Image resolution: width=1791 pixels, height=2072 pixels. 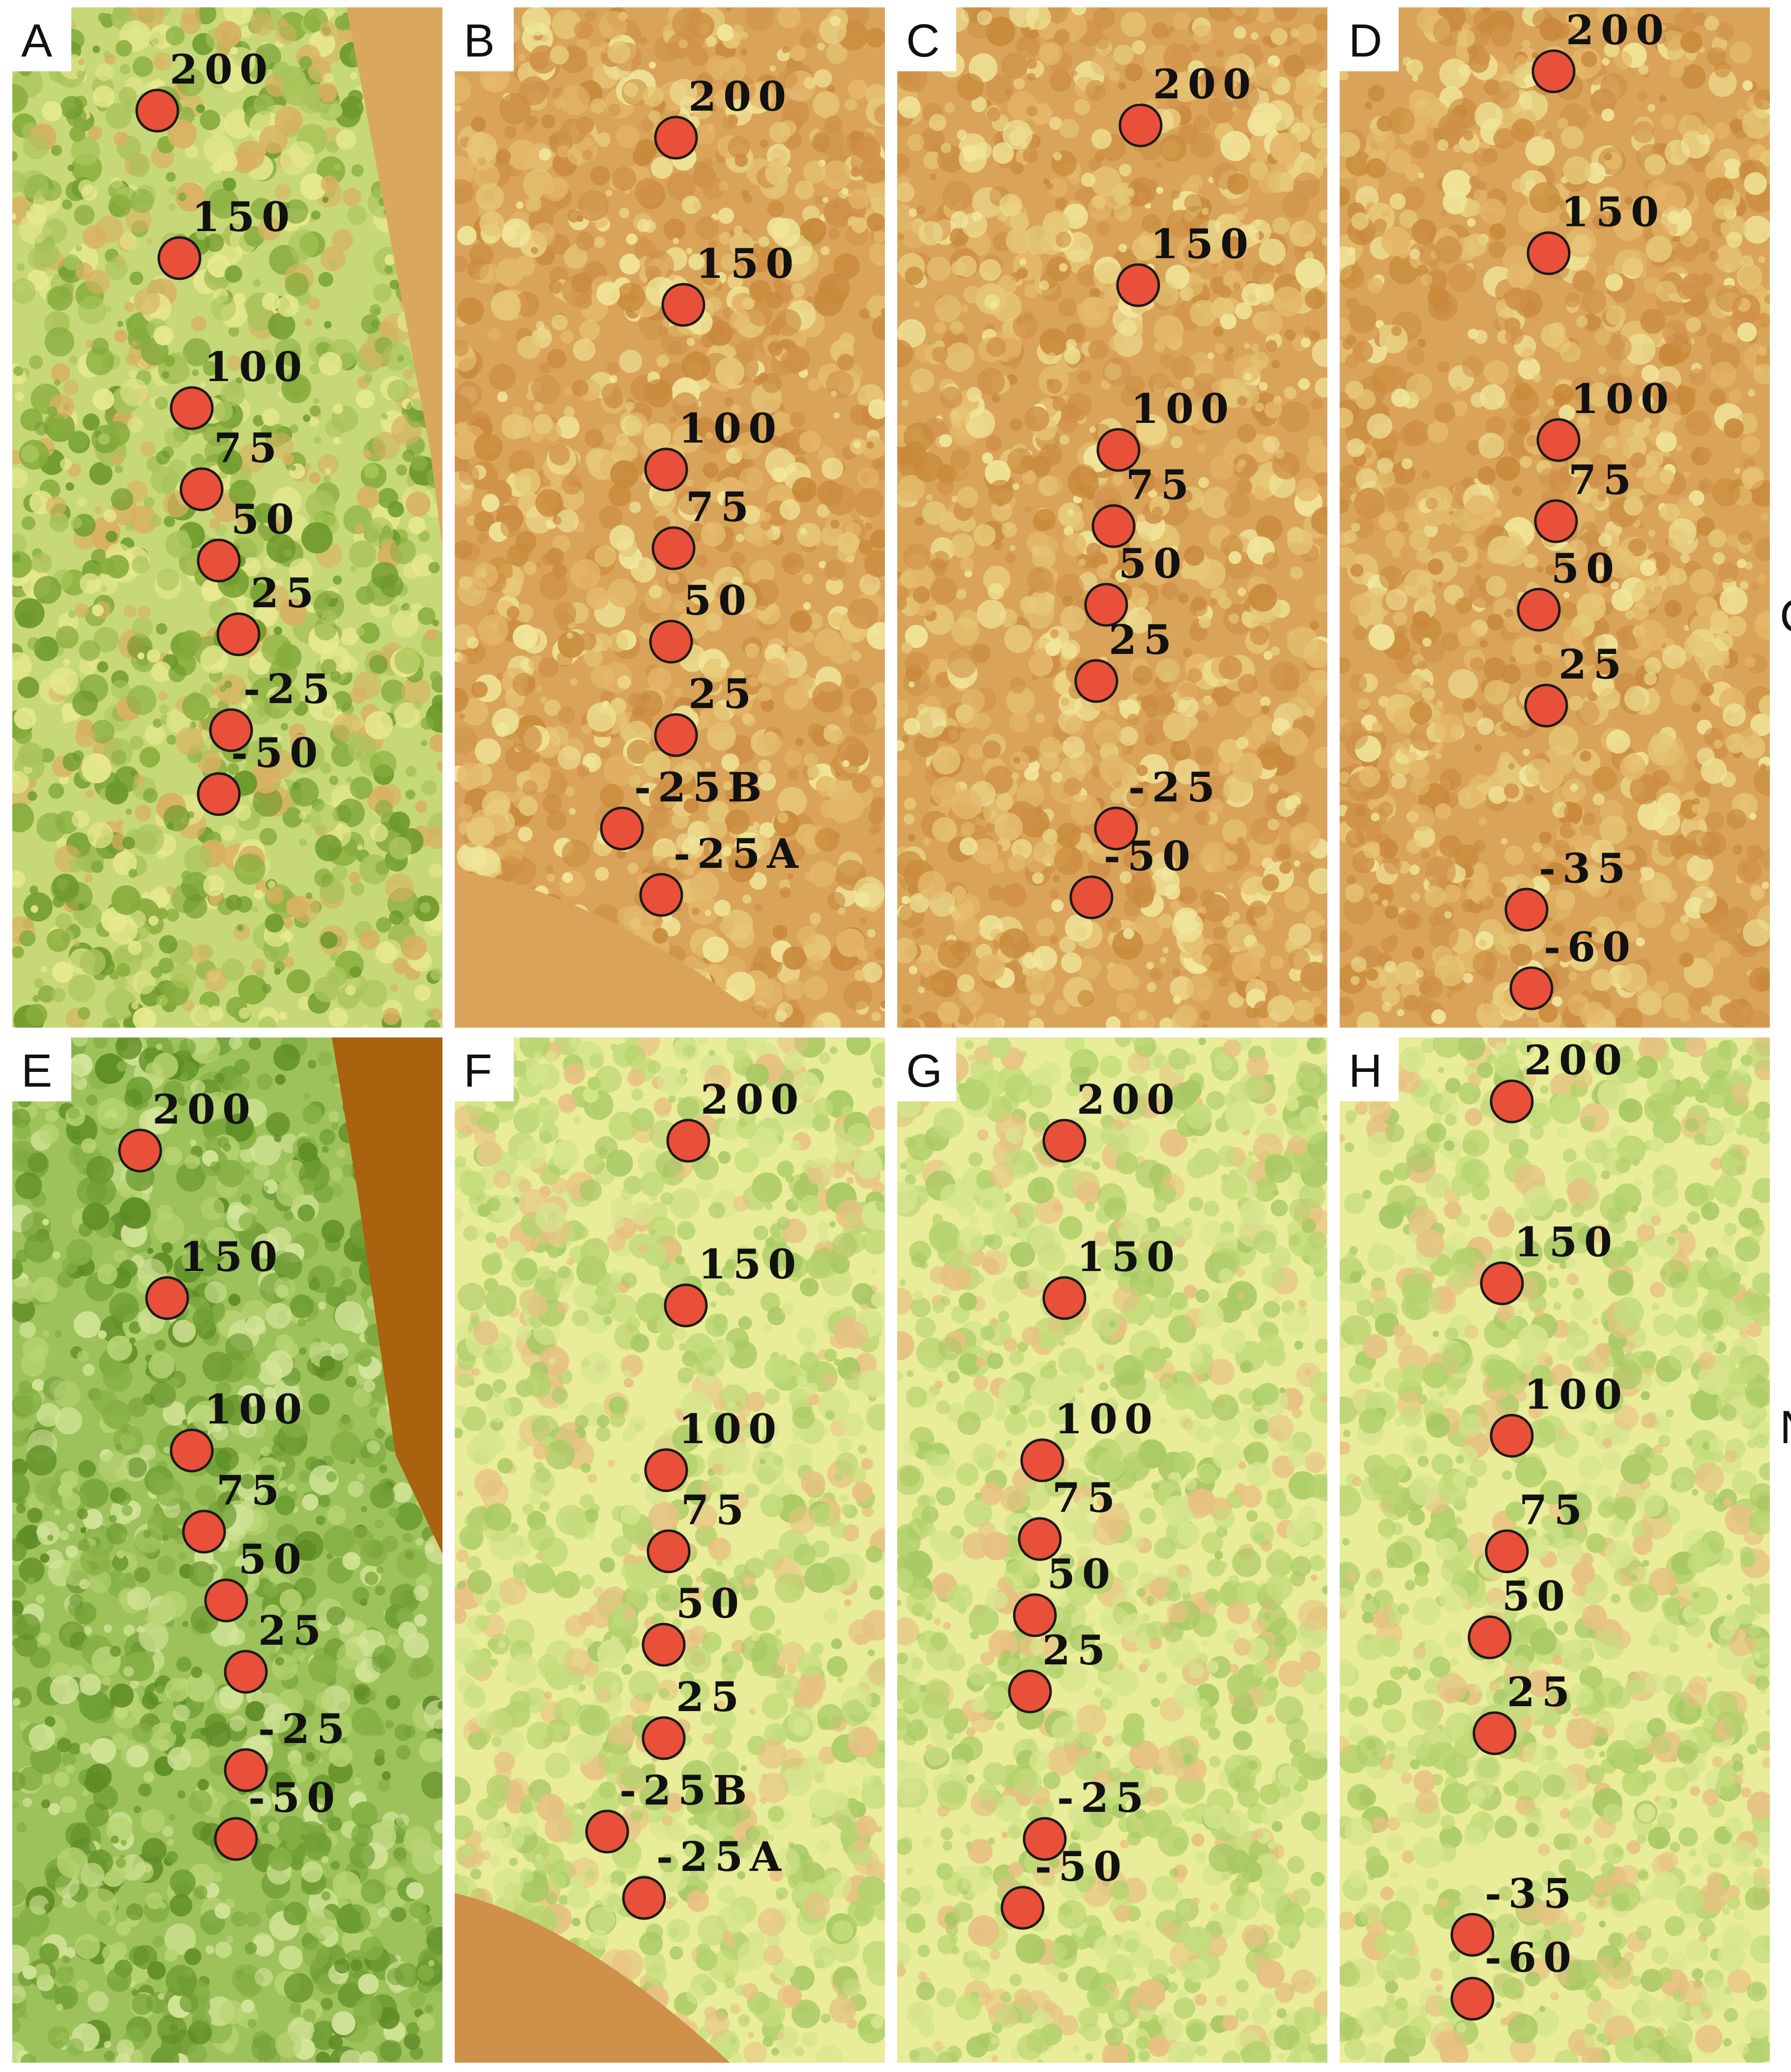 I want to click on panel-g: G 200 150 100 75 50 25 -25 -50, so click(x=1112, y=1550).